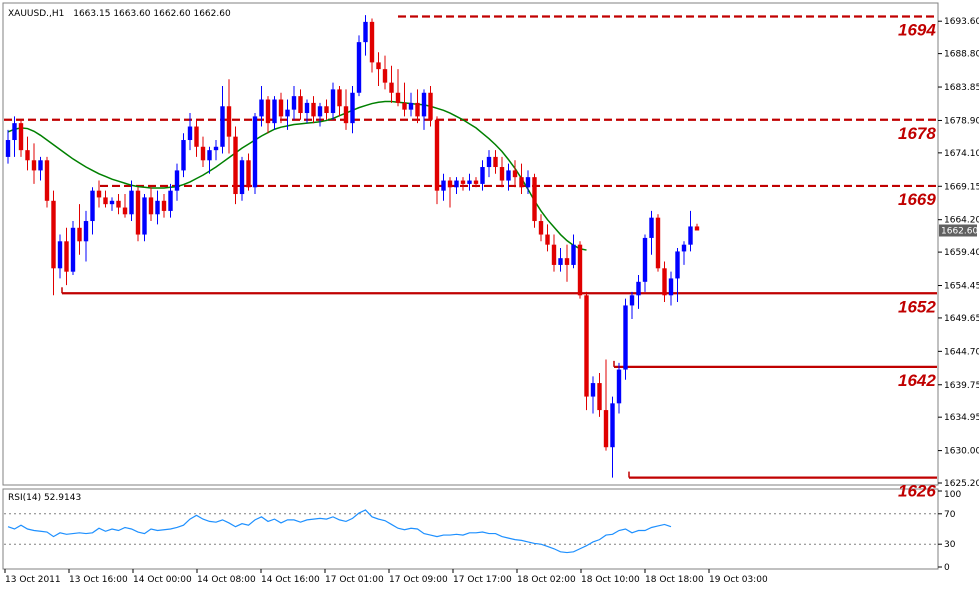 The width and height of the screenshot is (979, 589). Describe the element at coordinates (917, 199) in the screenshot. I see `level-label-1669: 1669` at that location.